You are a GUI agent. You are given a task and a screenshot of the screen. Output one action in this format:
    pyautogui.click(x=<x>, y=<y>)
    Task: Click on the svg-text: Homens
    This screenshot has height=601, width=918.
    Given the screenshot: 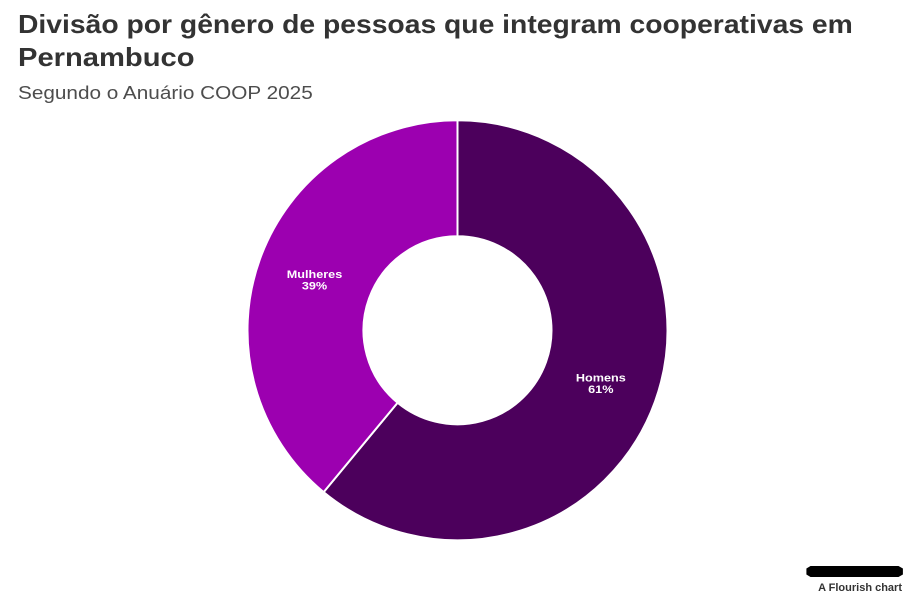 What is the action you would take?
    pyautogui.click(x=601, y=377)
    